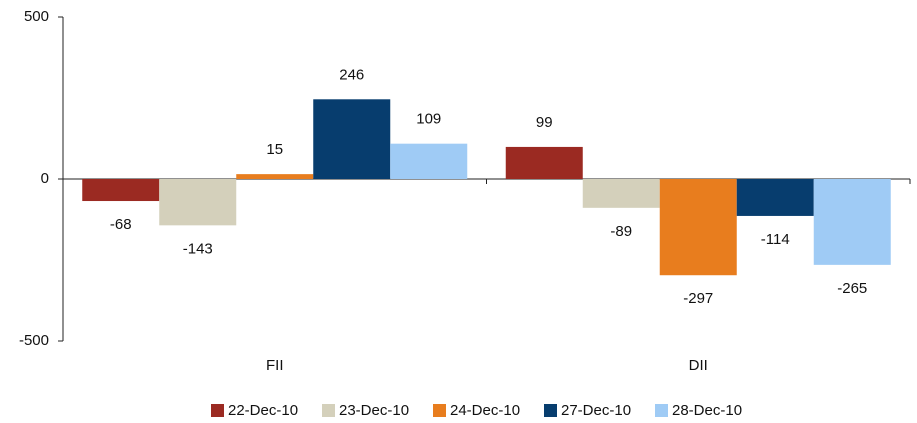  What do you see at coordinates (34, 340) in the screenshot?
I see `y-tick-label: -500` at bounding box center [34, 340].